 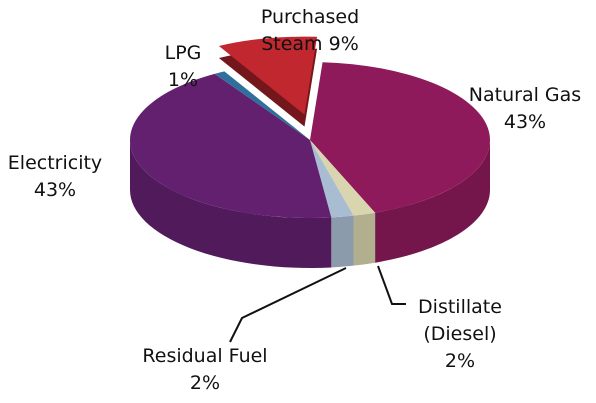 I want to click on category-name: LPG, so click(x=183, y=53).